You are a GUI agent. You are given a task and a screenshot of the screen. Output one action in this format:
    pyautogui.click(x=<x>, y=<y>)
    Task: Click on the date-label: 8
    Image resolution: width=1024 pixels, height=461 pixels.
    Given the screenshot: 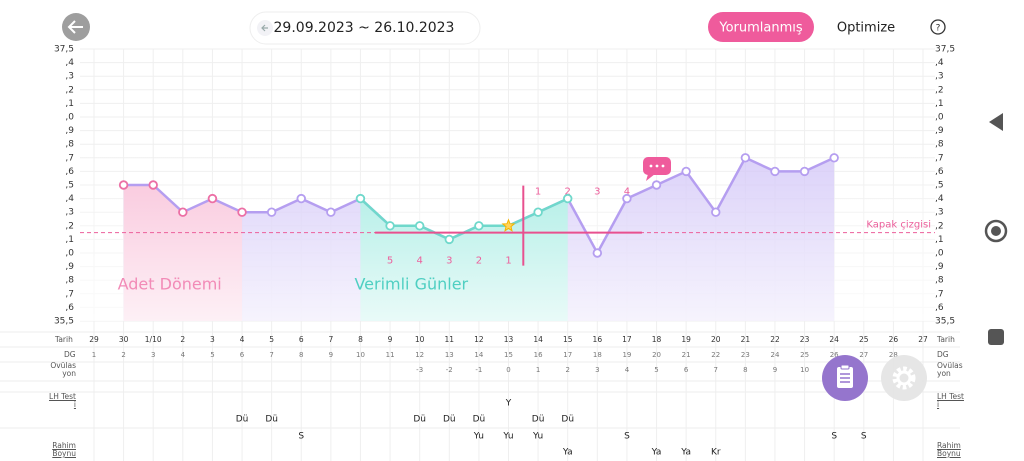 What is the action you would take?
    pyautogui.click(x=360, y=339)
    